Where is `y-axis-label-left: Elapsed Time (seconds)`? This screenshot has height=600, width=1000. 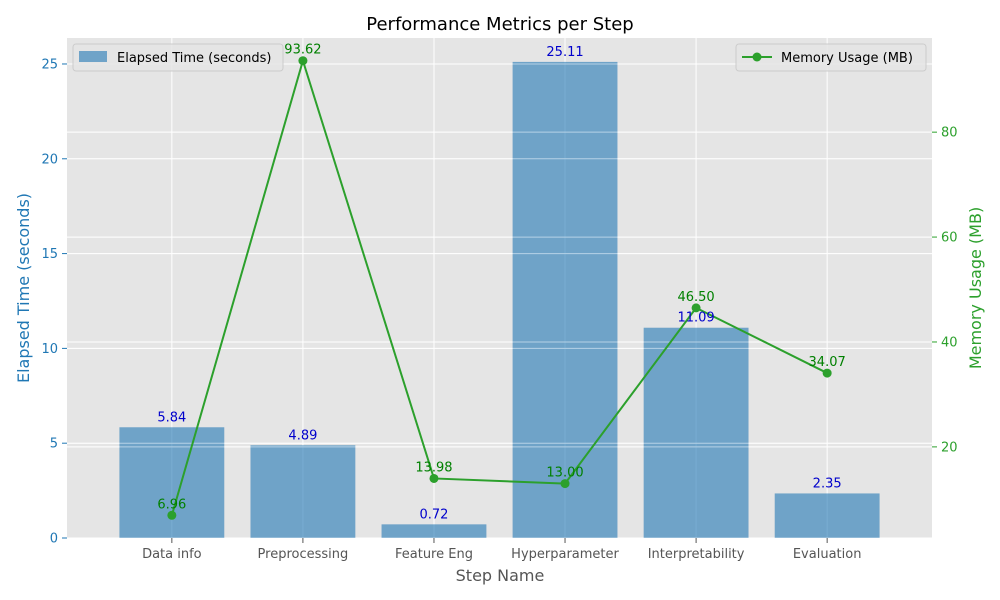
y-axis-label-left: Elapsed Time (seconds) is located at coordinates (23, 288).